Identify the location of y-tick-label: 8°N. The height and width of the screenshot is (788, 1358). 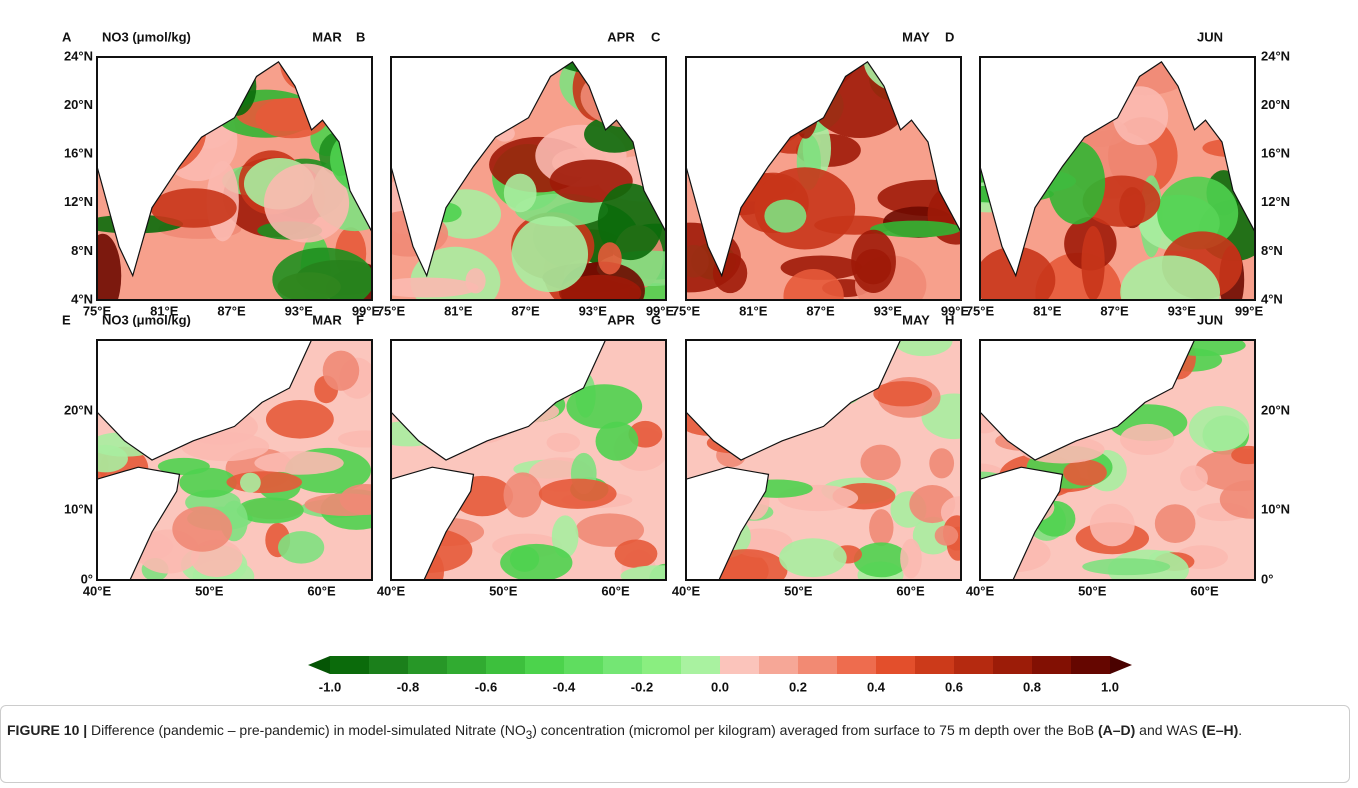
(1272, 250).